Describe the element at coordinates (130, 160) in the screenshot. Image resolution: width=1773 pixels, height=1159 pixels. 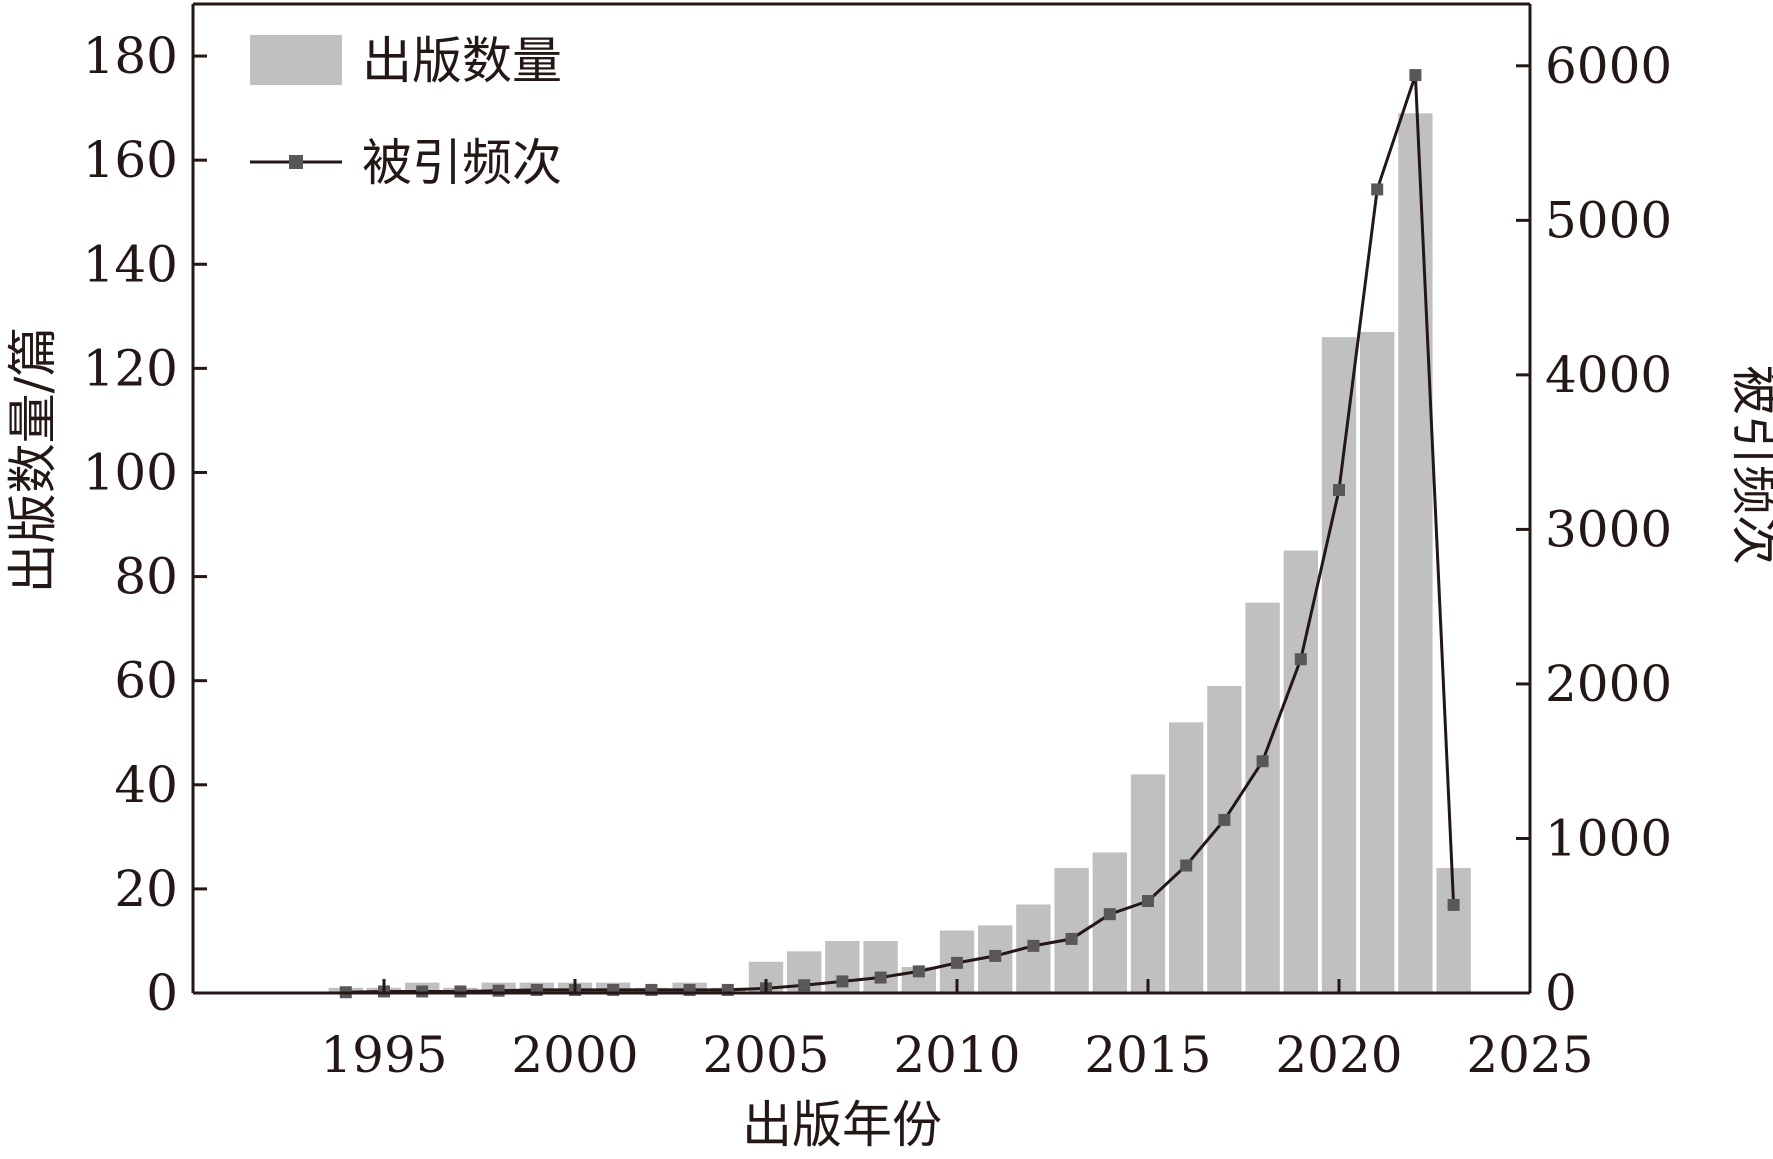
I see `left-tick-label-160: 160` at that location.